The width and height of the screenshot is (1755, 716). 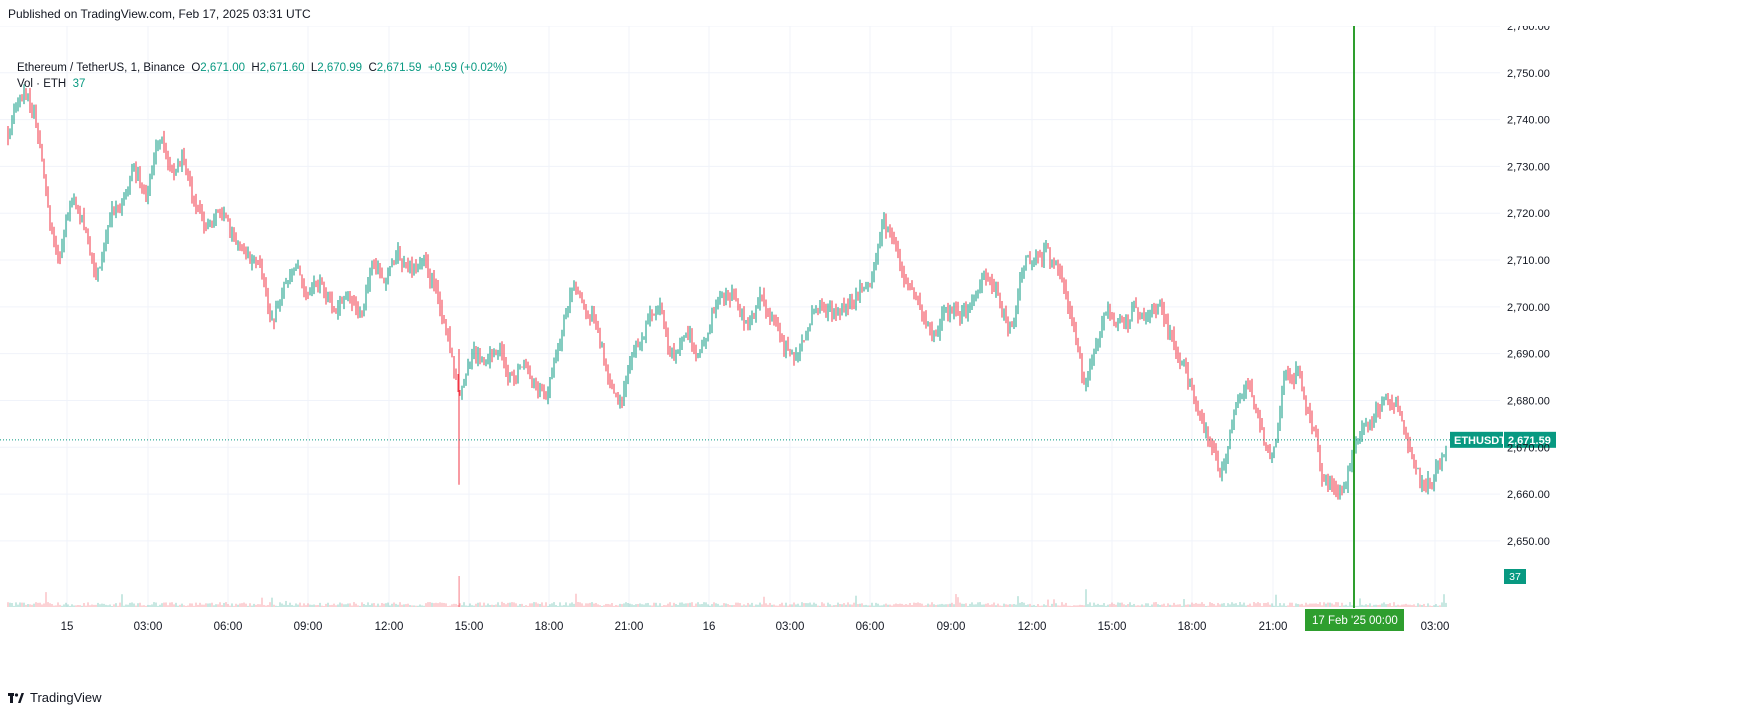 I want to click on time-tick-label: 16, so click(x=709, y=627).